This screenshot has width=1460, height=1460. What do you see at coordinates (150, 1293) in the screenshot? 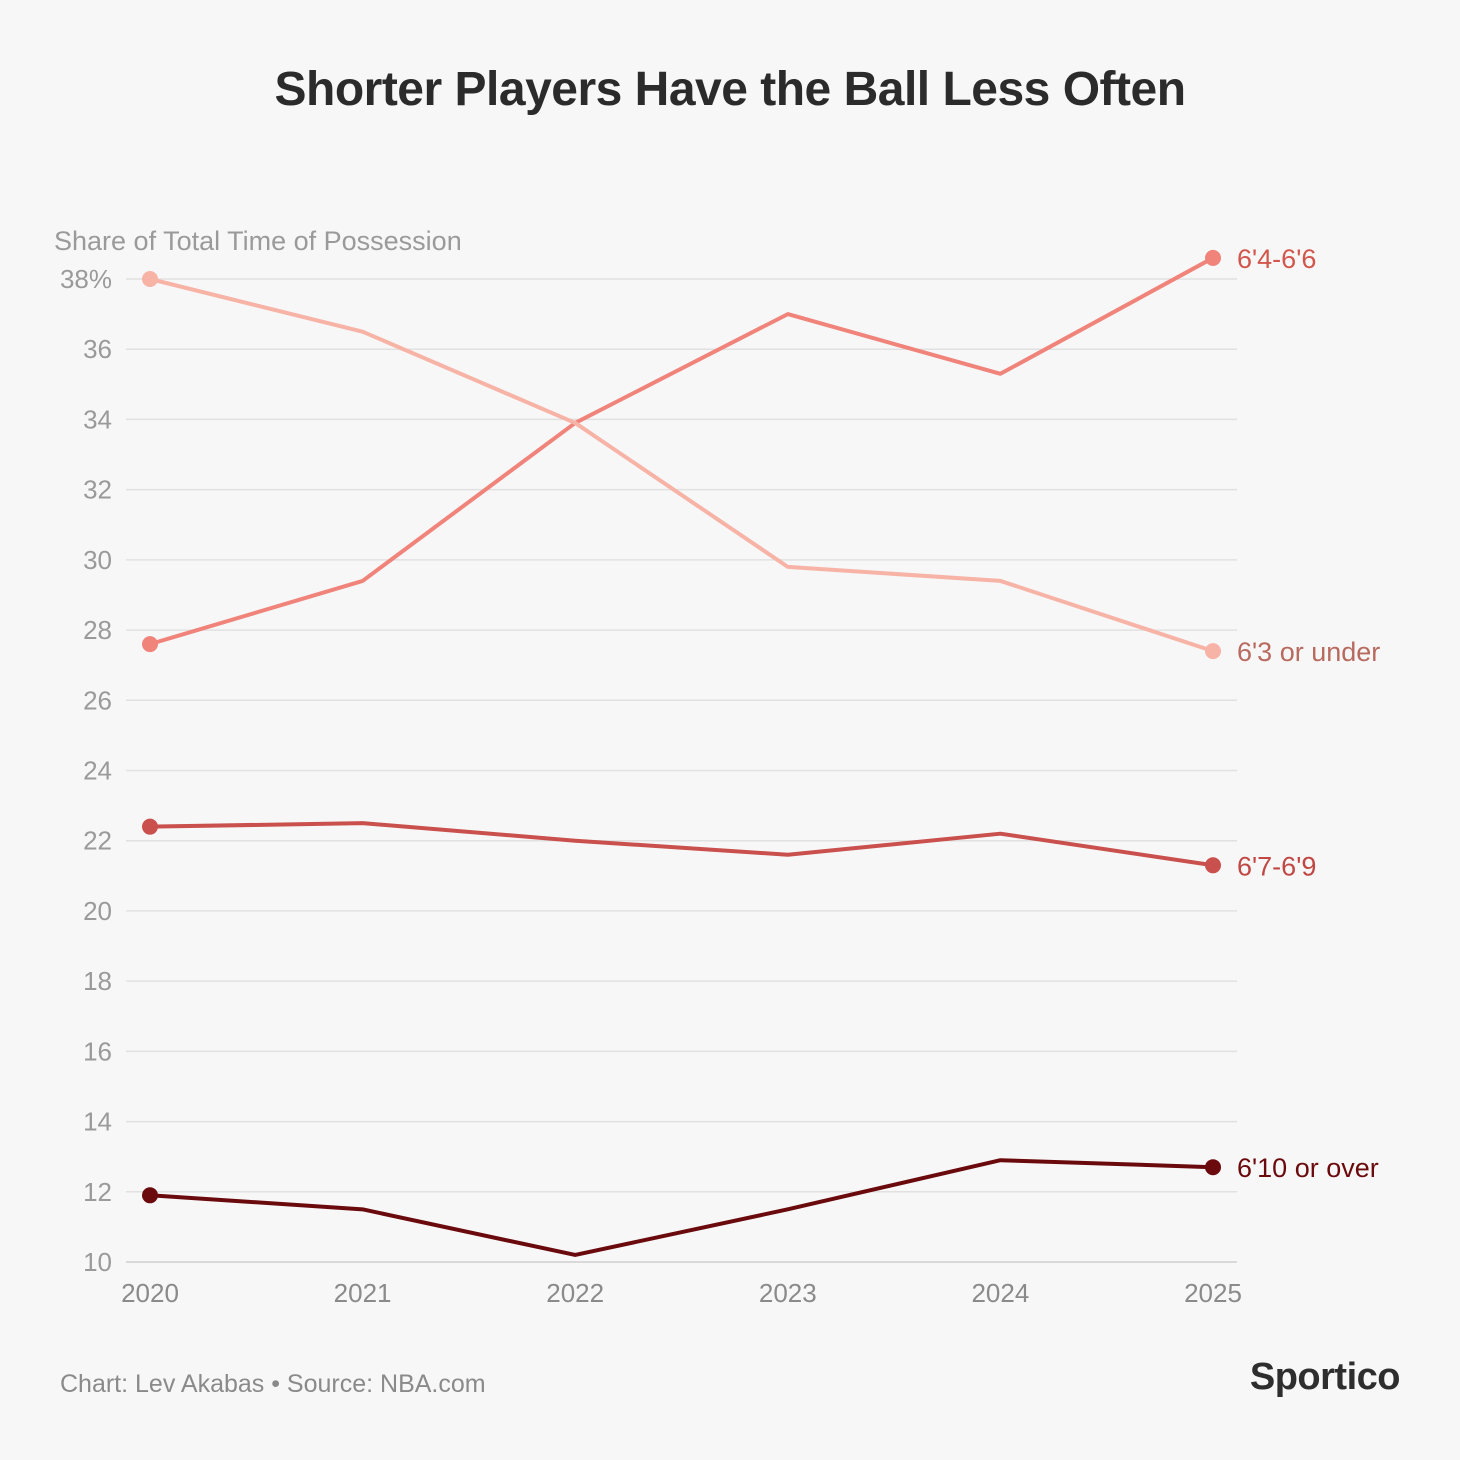
I see `x-tick-label: 2020` at bounding box center [150, 1293].